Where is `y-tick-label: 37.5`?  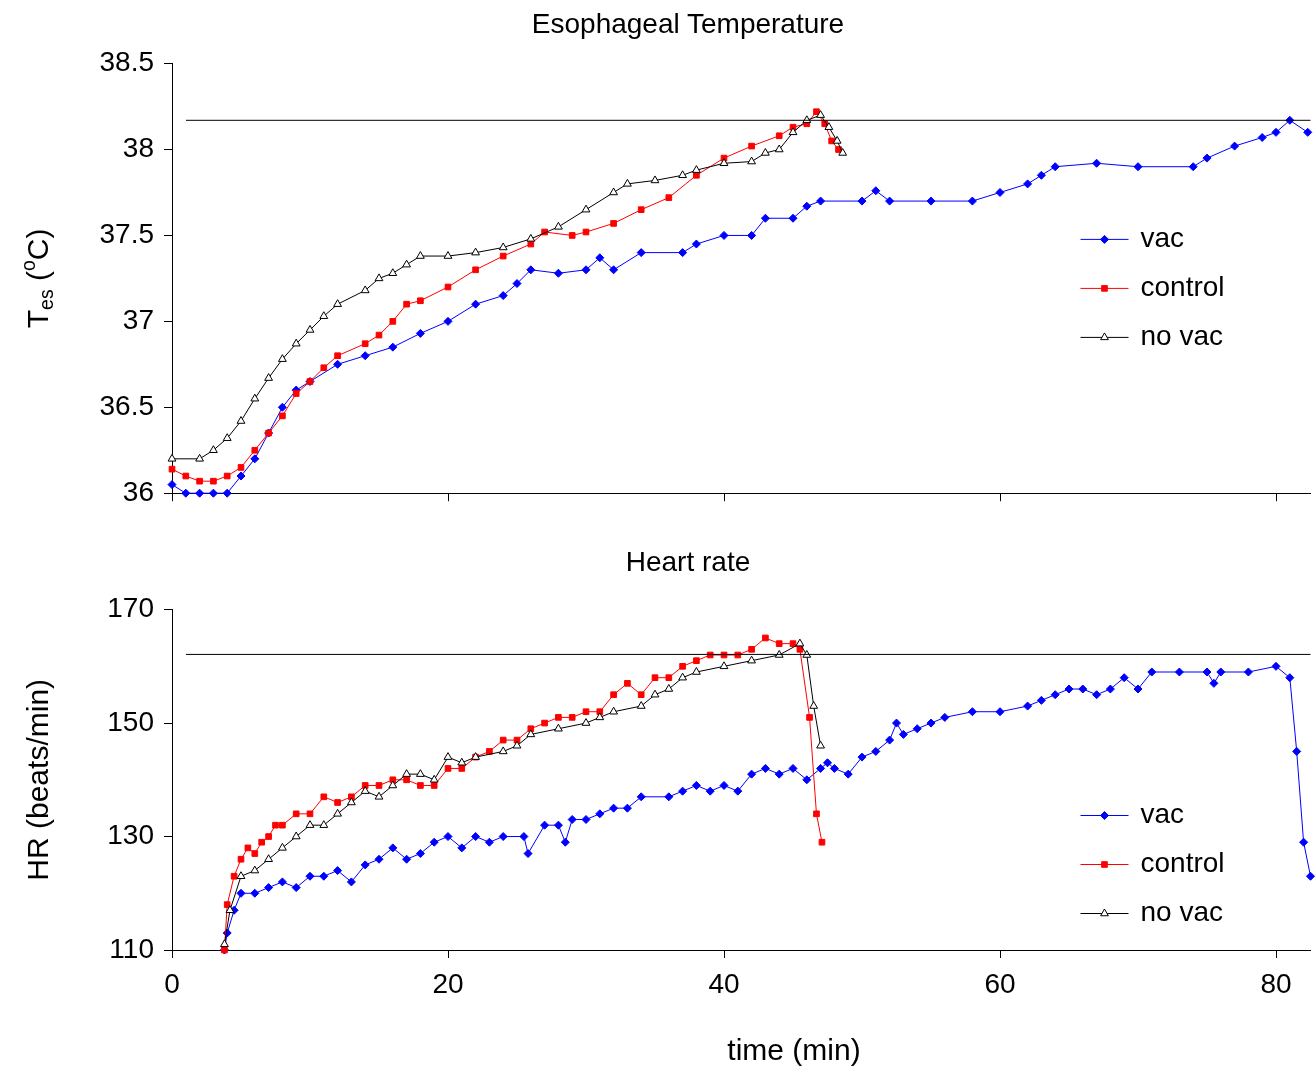
y-tick-label: 37.5 is located at coordinates (126, 234).